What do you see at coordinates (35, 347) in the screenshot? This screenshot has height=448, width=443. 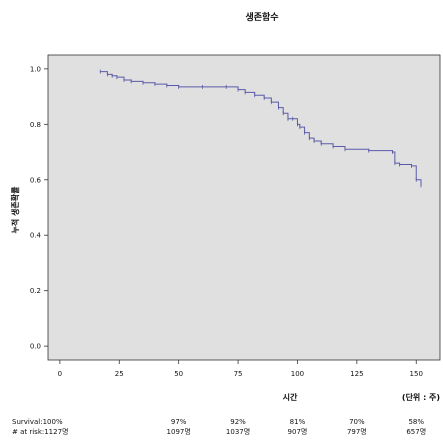 I see `y-tick-label: 0.0` at bounding box center [35, 347].